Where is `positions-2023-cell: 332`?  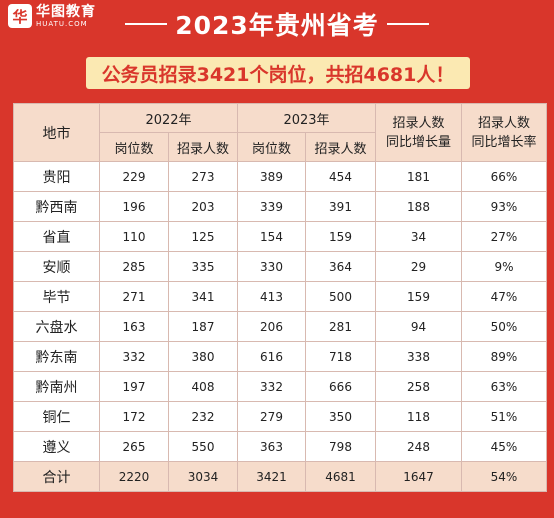
positions-2023-cell: 332 is located at coordinates (271, 386).